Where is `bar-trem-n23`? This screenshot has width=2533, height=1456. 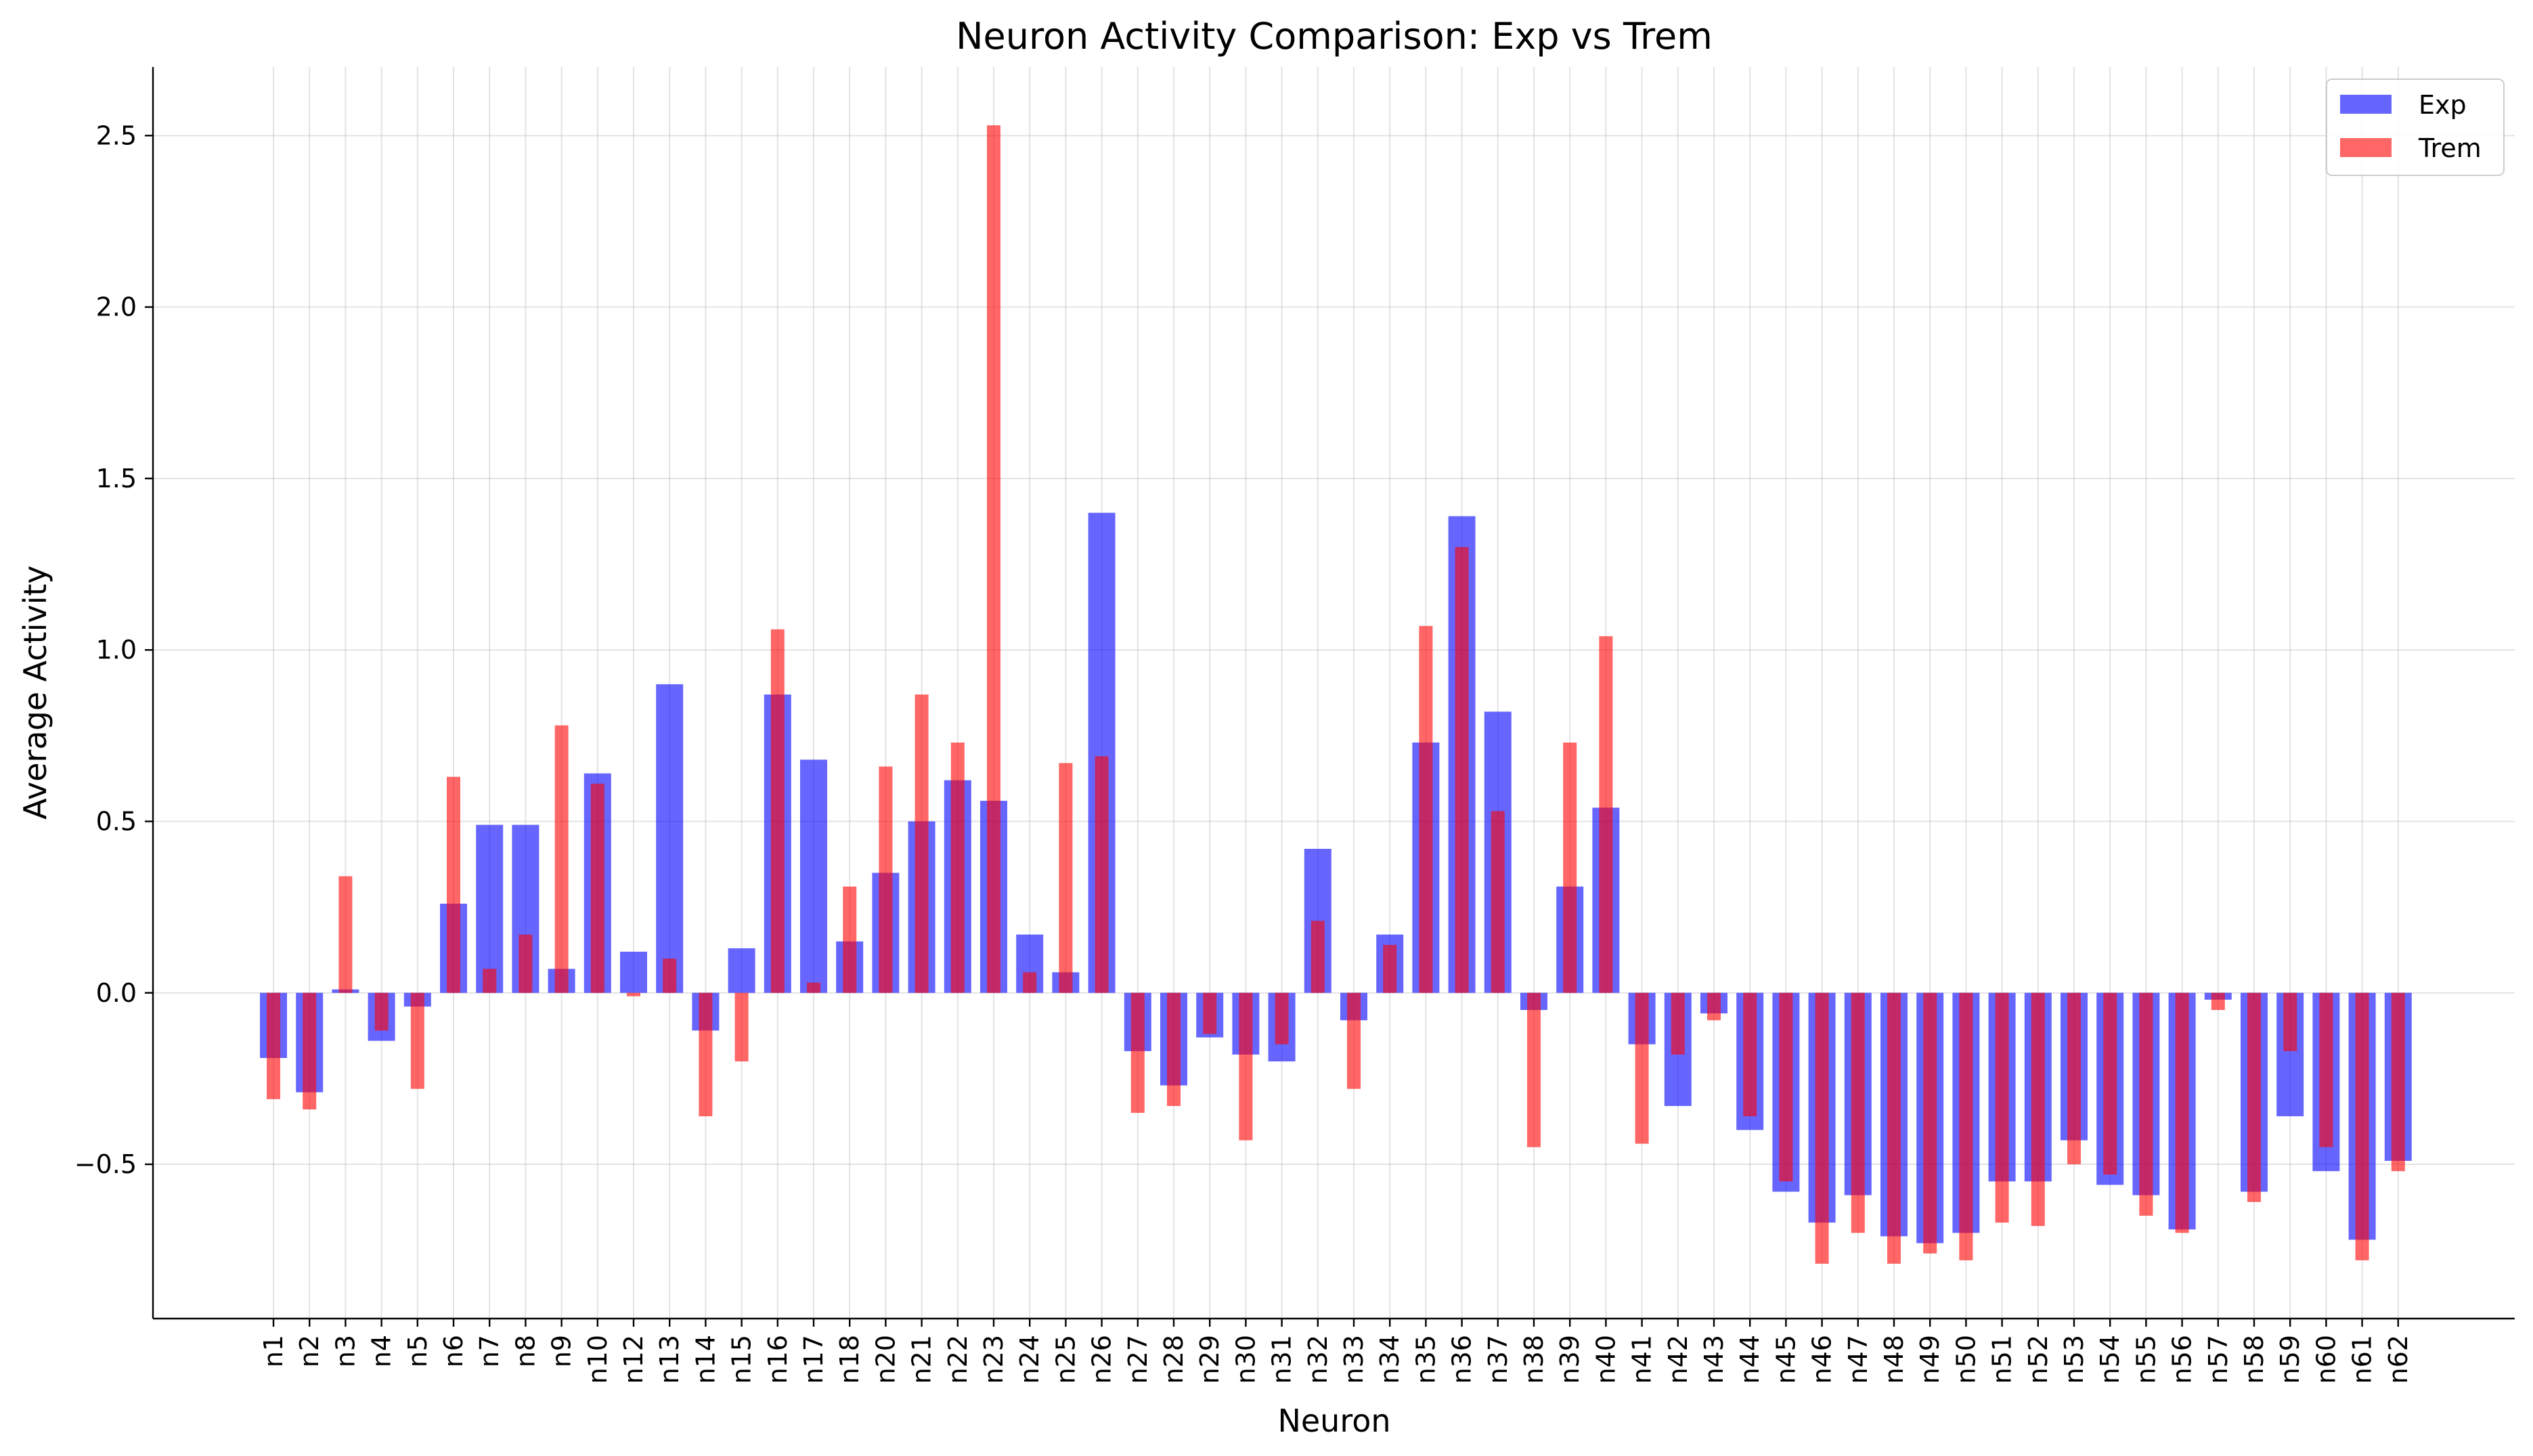
bar-trem-n23 is located at coordinates (993, 559).